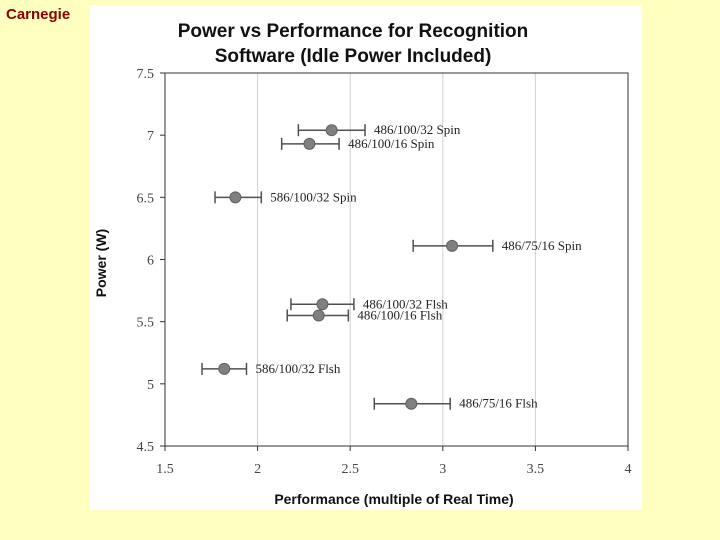 Image resolution: width=720 pixels, height=540 pixels. I want to click on y-axis-title: Power (W), so click(101, 263).